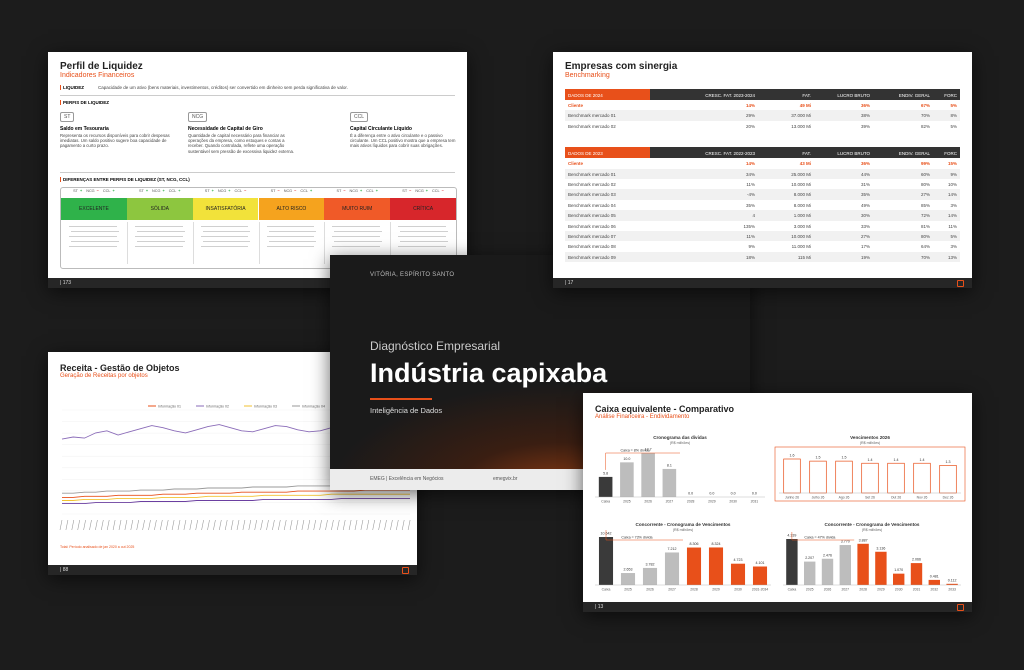  Describe the element at coordinates (750, 184) in the screenshot. I see `table-cell: 11%` at that location.